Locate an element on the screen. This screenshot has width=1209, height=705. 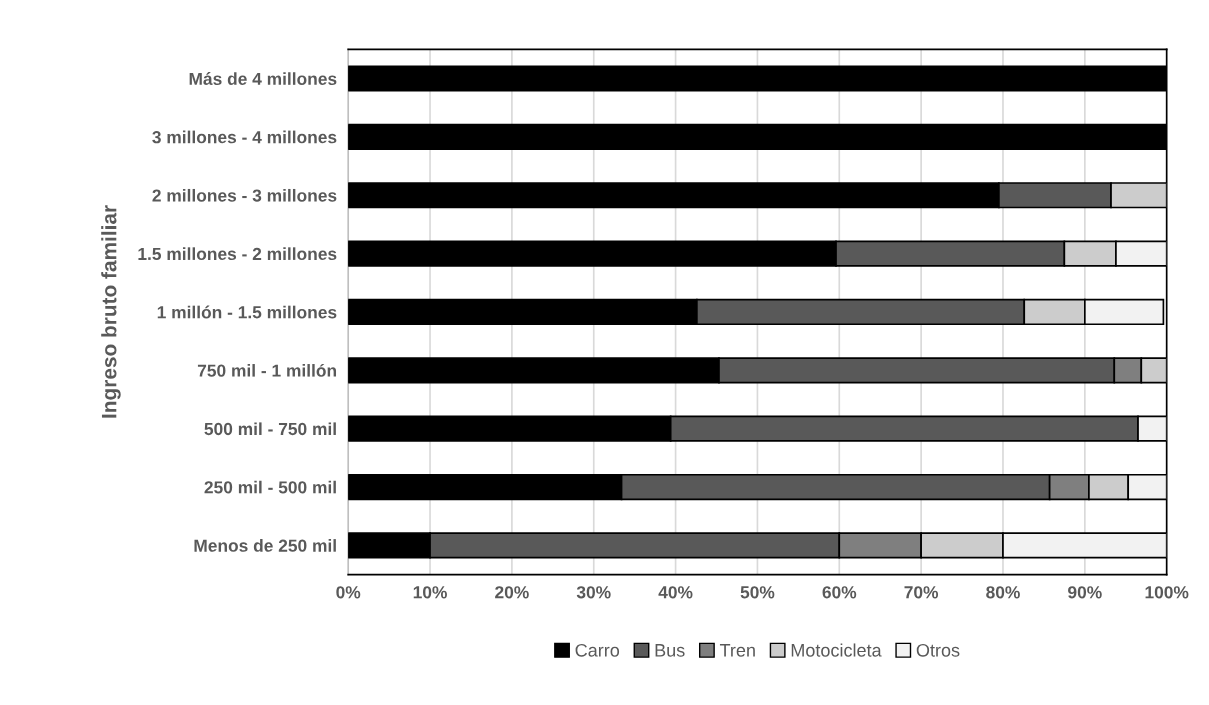
y-tick-label: 750 mil - 1 millón is located at coordinates (267, 370).